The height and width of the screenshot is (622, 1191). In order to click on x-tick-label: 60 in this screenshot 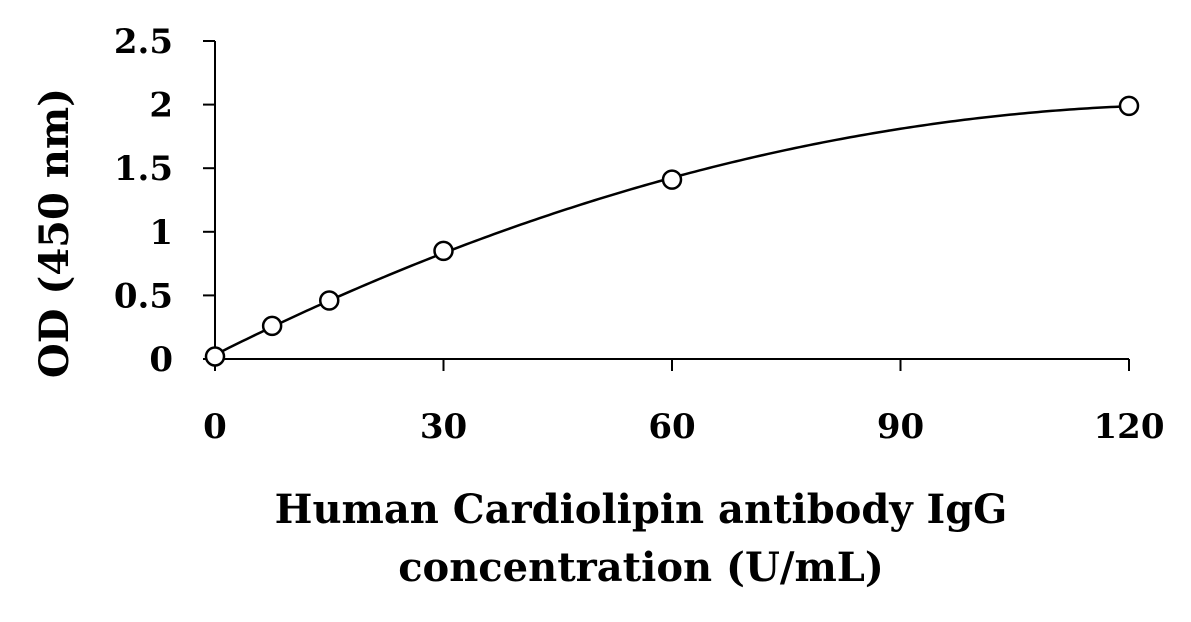, I will do `click(671, 427)`.